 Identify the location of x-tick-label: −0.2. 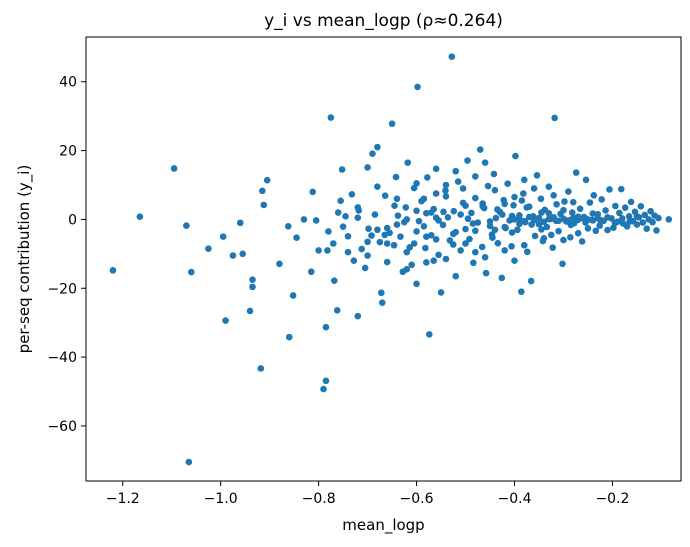
(612, 499).